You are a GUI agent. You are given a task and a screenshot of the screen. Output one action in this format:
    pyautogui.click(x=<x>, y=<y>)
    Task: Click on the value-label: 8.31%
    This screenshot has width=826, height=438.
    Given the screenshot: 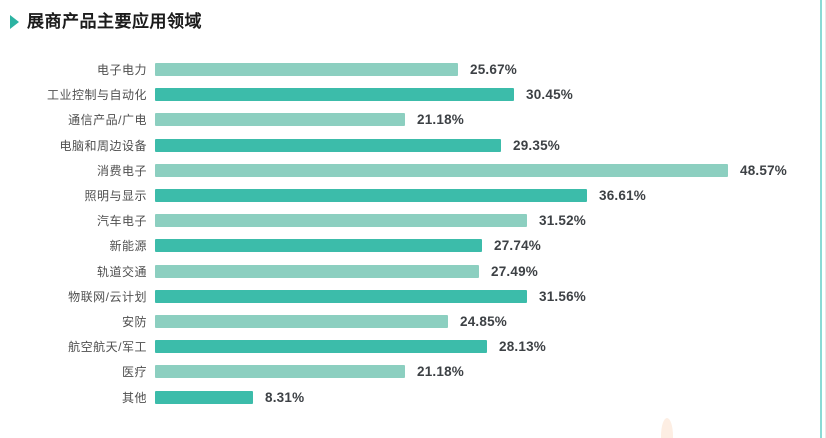 What is the action you would take?
    pyautogui.click(x=285, y=397)
    